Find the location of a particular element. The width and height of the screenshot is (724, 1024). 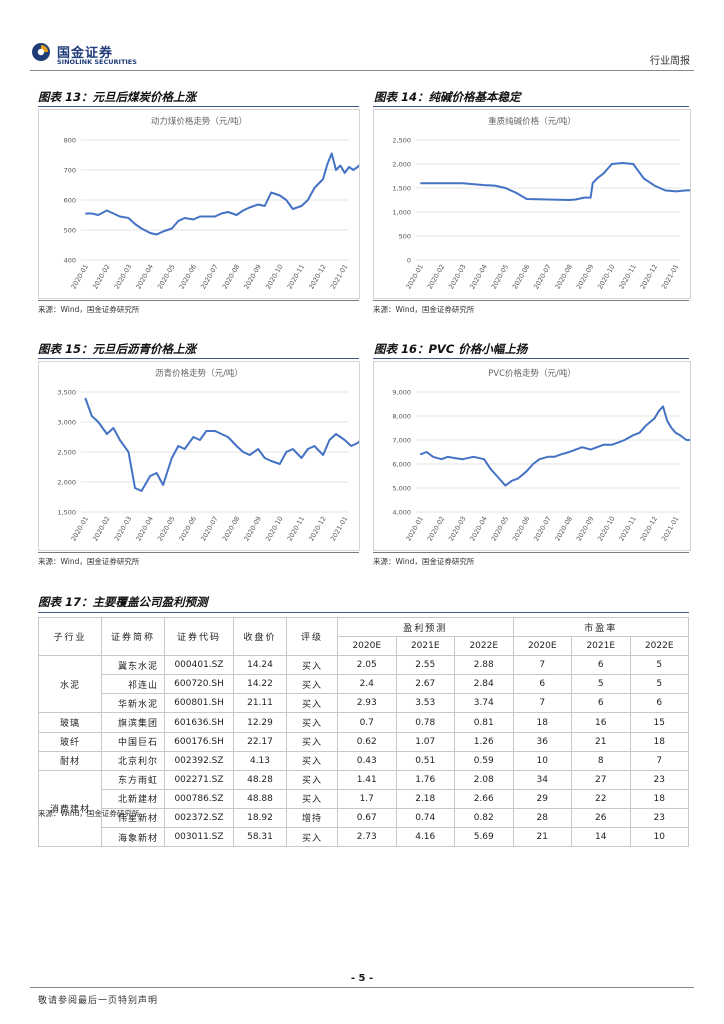

figure-15-rule is located at coordinates (198, 358).